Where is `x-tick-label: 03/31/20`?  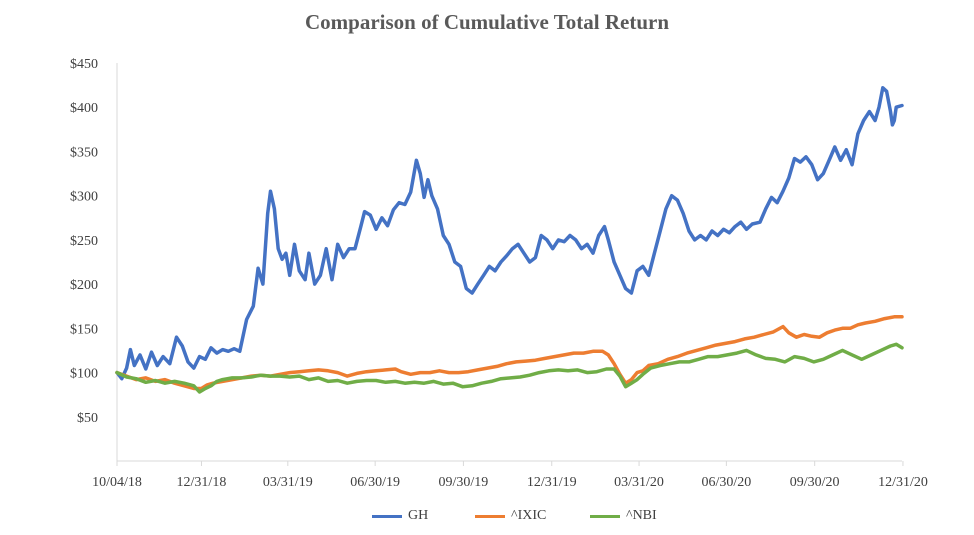
x-tick-label: 03/31/20 is located at coordinates (639, 482).